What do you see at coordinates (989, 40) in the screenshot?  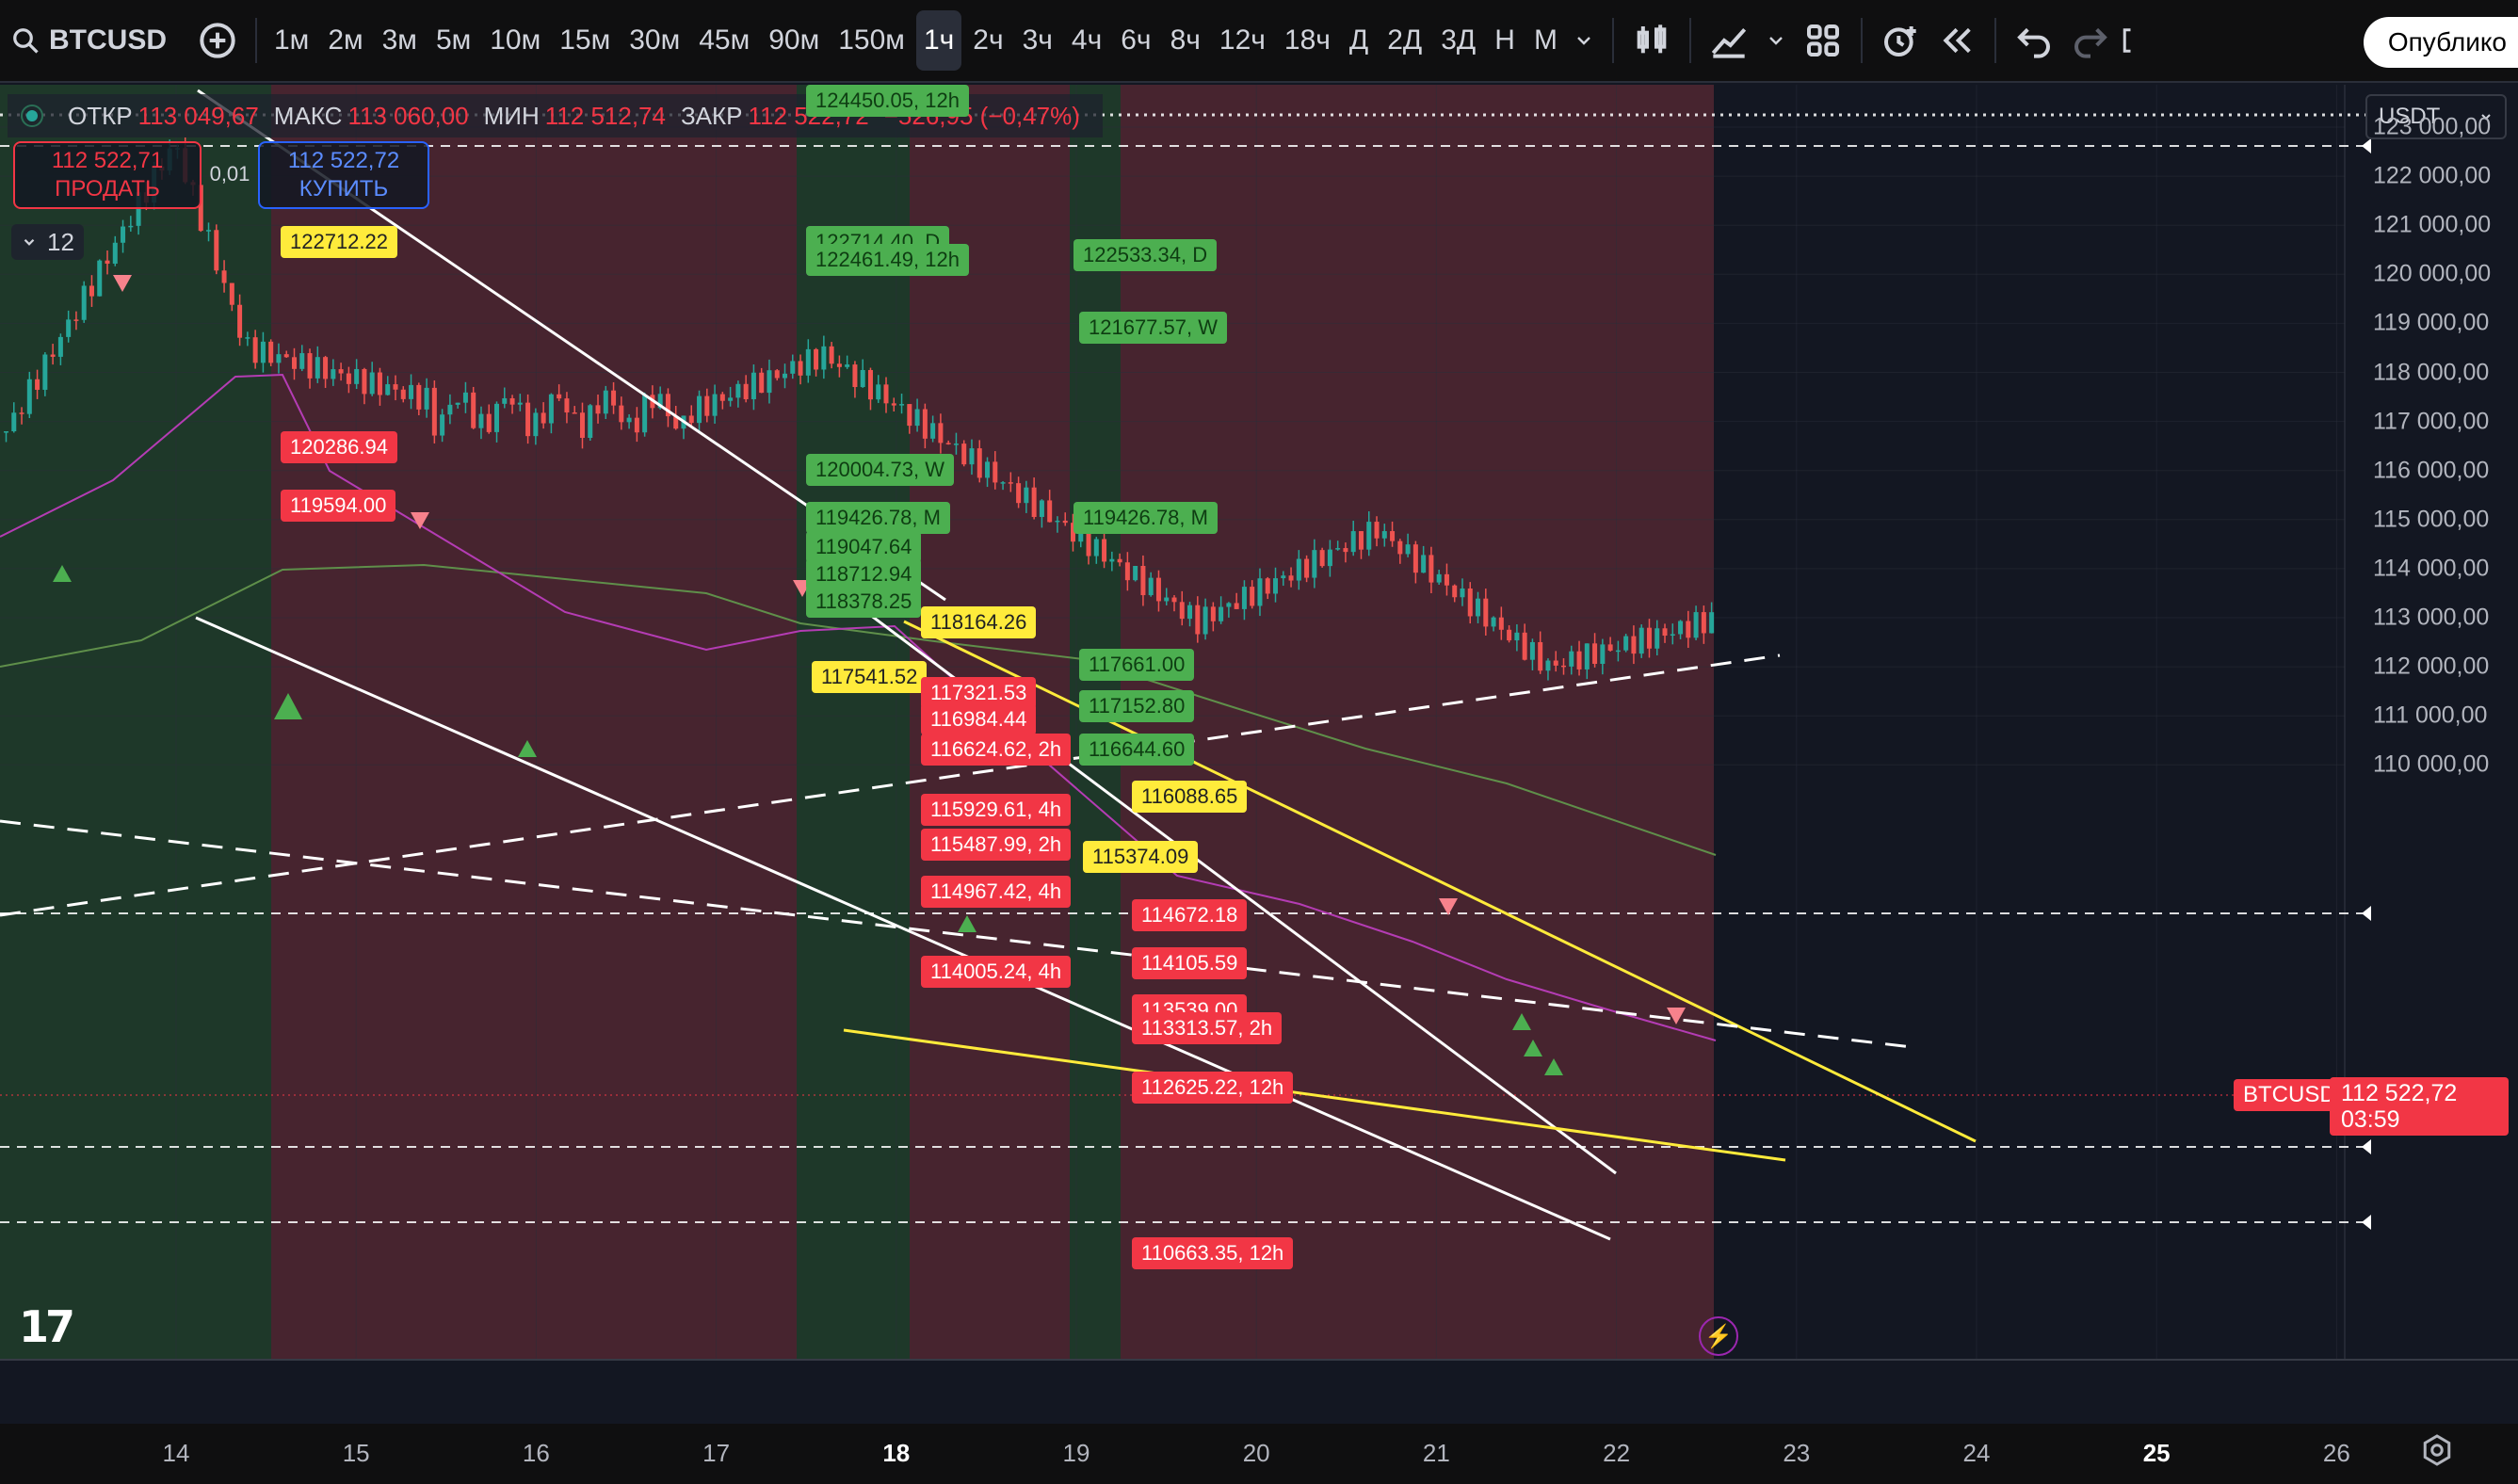 I see `timeframe-2ч: 2ч` at bounding box center [989, 40].